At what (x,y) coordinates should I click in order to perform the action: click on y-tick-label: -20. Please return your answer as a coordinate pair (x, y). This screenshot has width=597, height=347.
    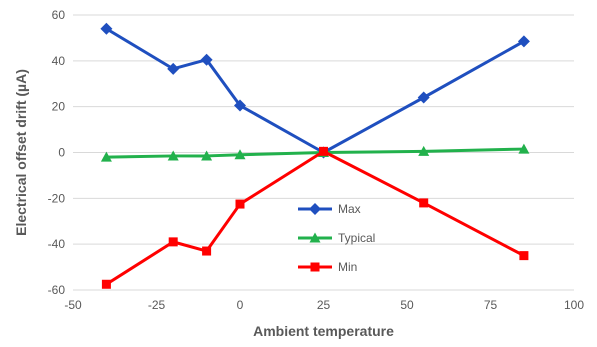
    Looking at the image, I should click on (57, 198).